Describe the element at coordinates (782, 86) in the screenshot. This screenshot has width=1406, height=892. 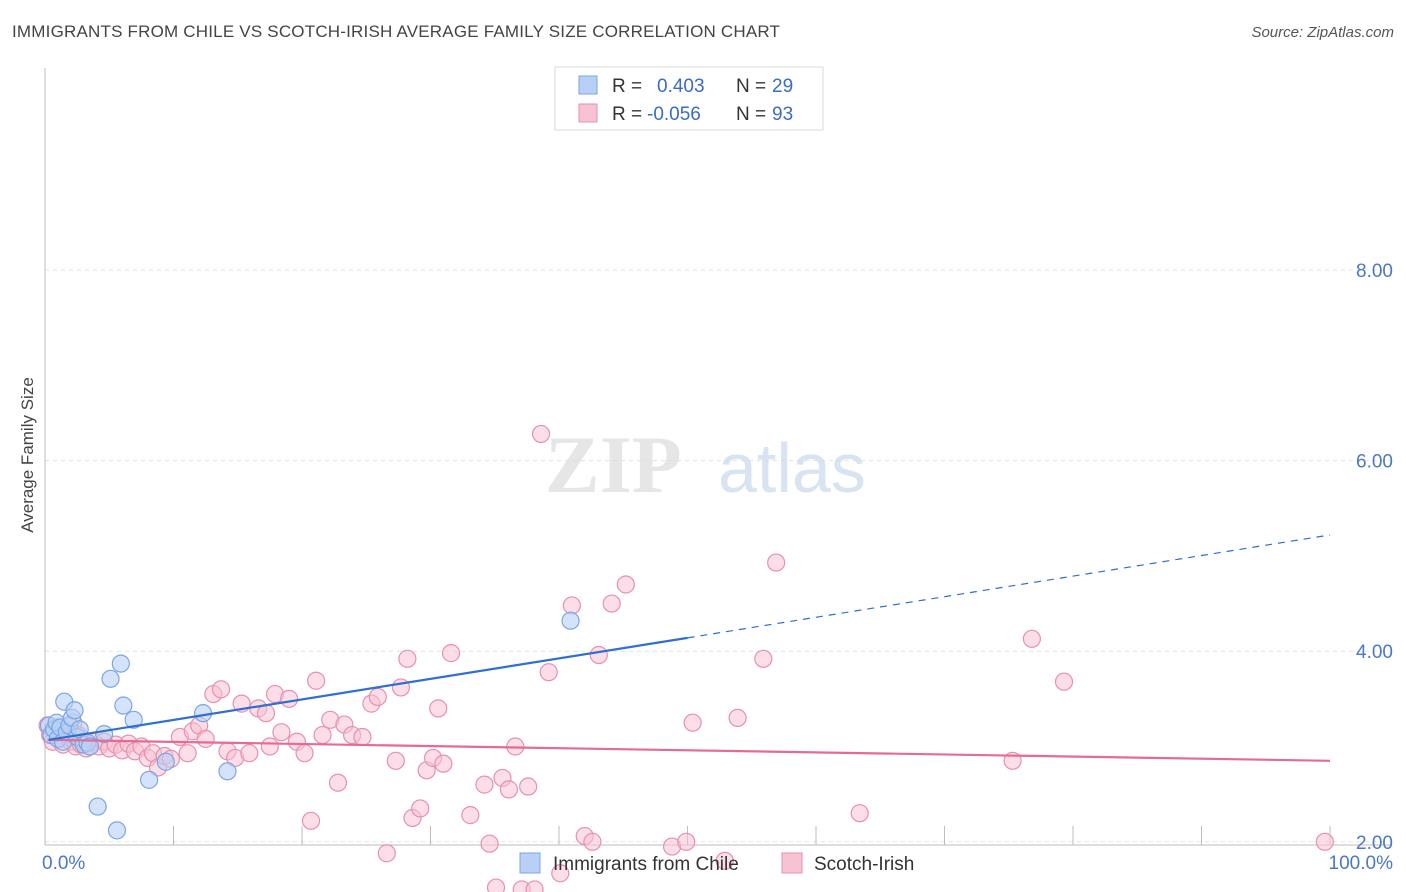
I see `legend-n-value-0: 29` at that location.